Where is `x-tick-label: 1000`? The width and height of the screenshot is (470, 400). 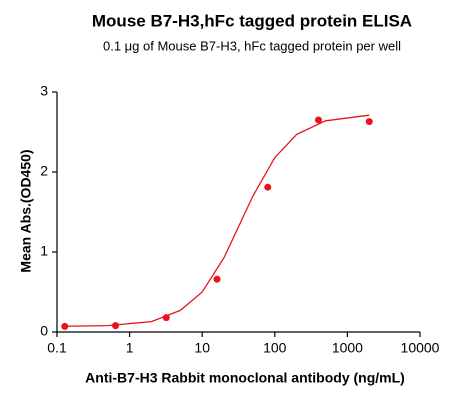 x-tick-label: 1000 is located at coordinates (347, 348).